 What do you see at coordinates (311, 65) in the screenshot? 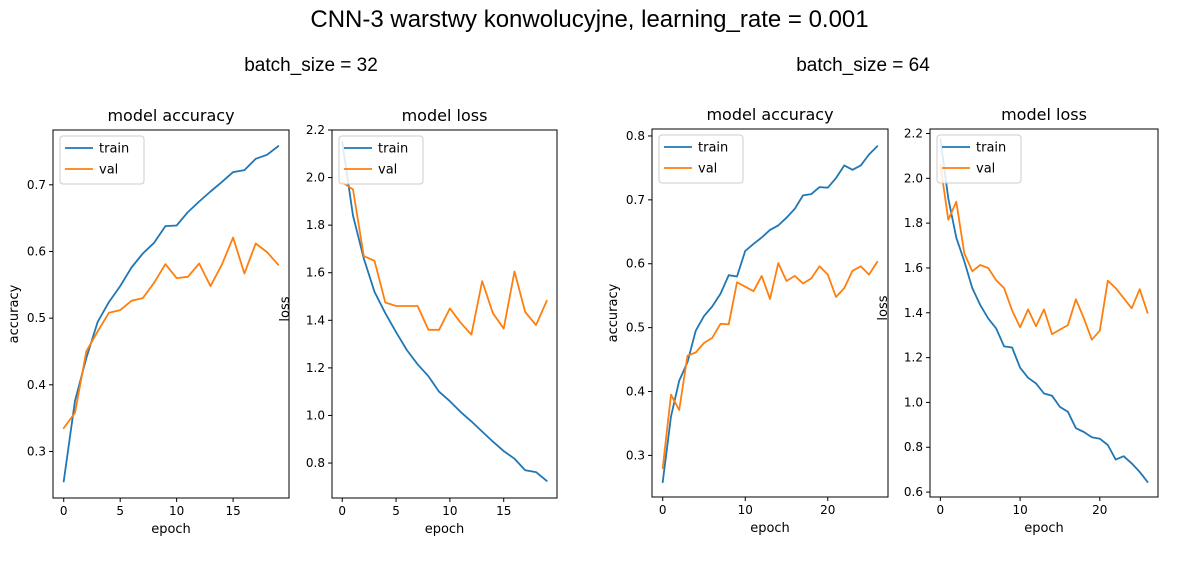
I see `group-title-batch-32: batch_size = 32` at bounding box center [311, 65].